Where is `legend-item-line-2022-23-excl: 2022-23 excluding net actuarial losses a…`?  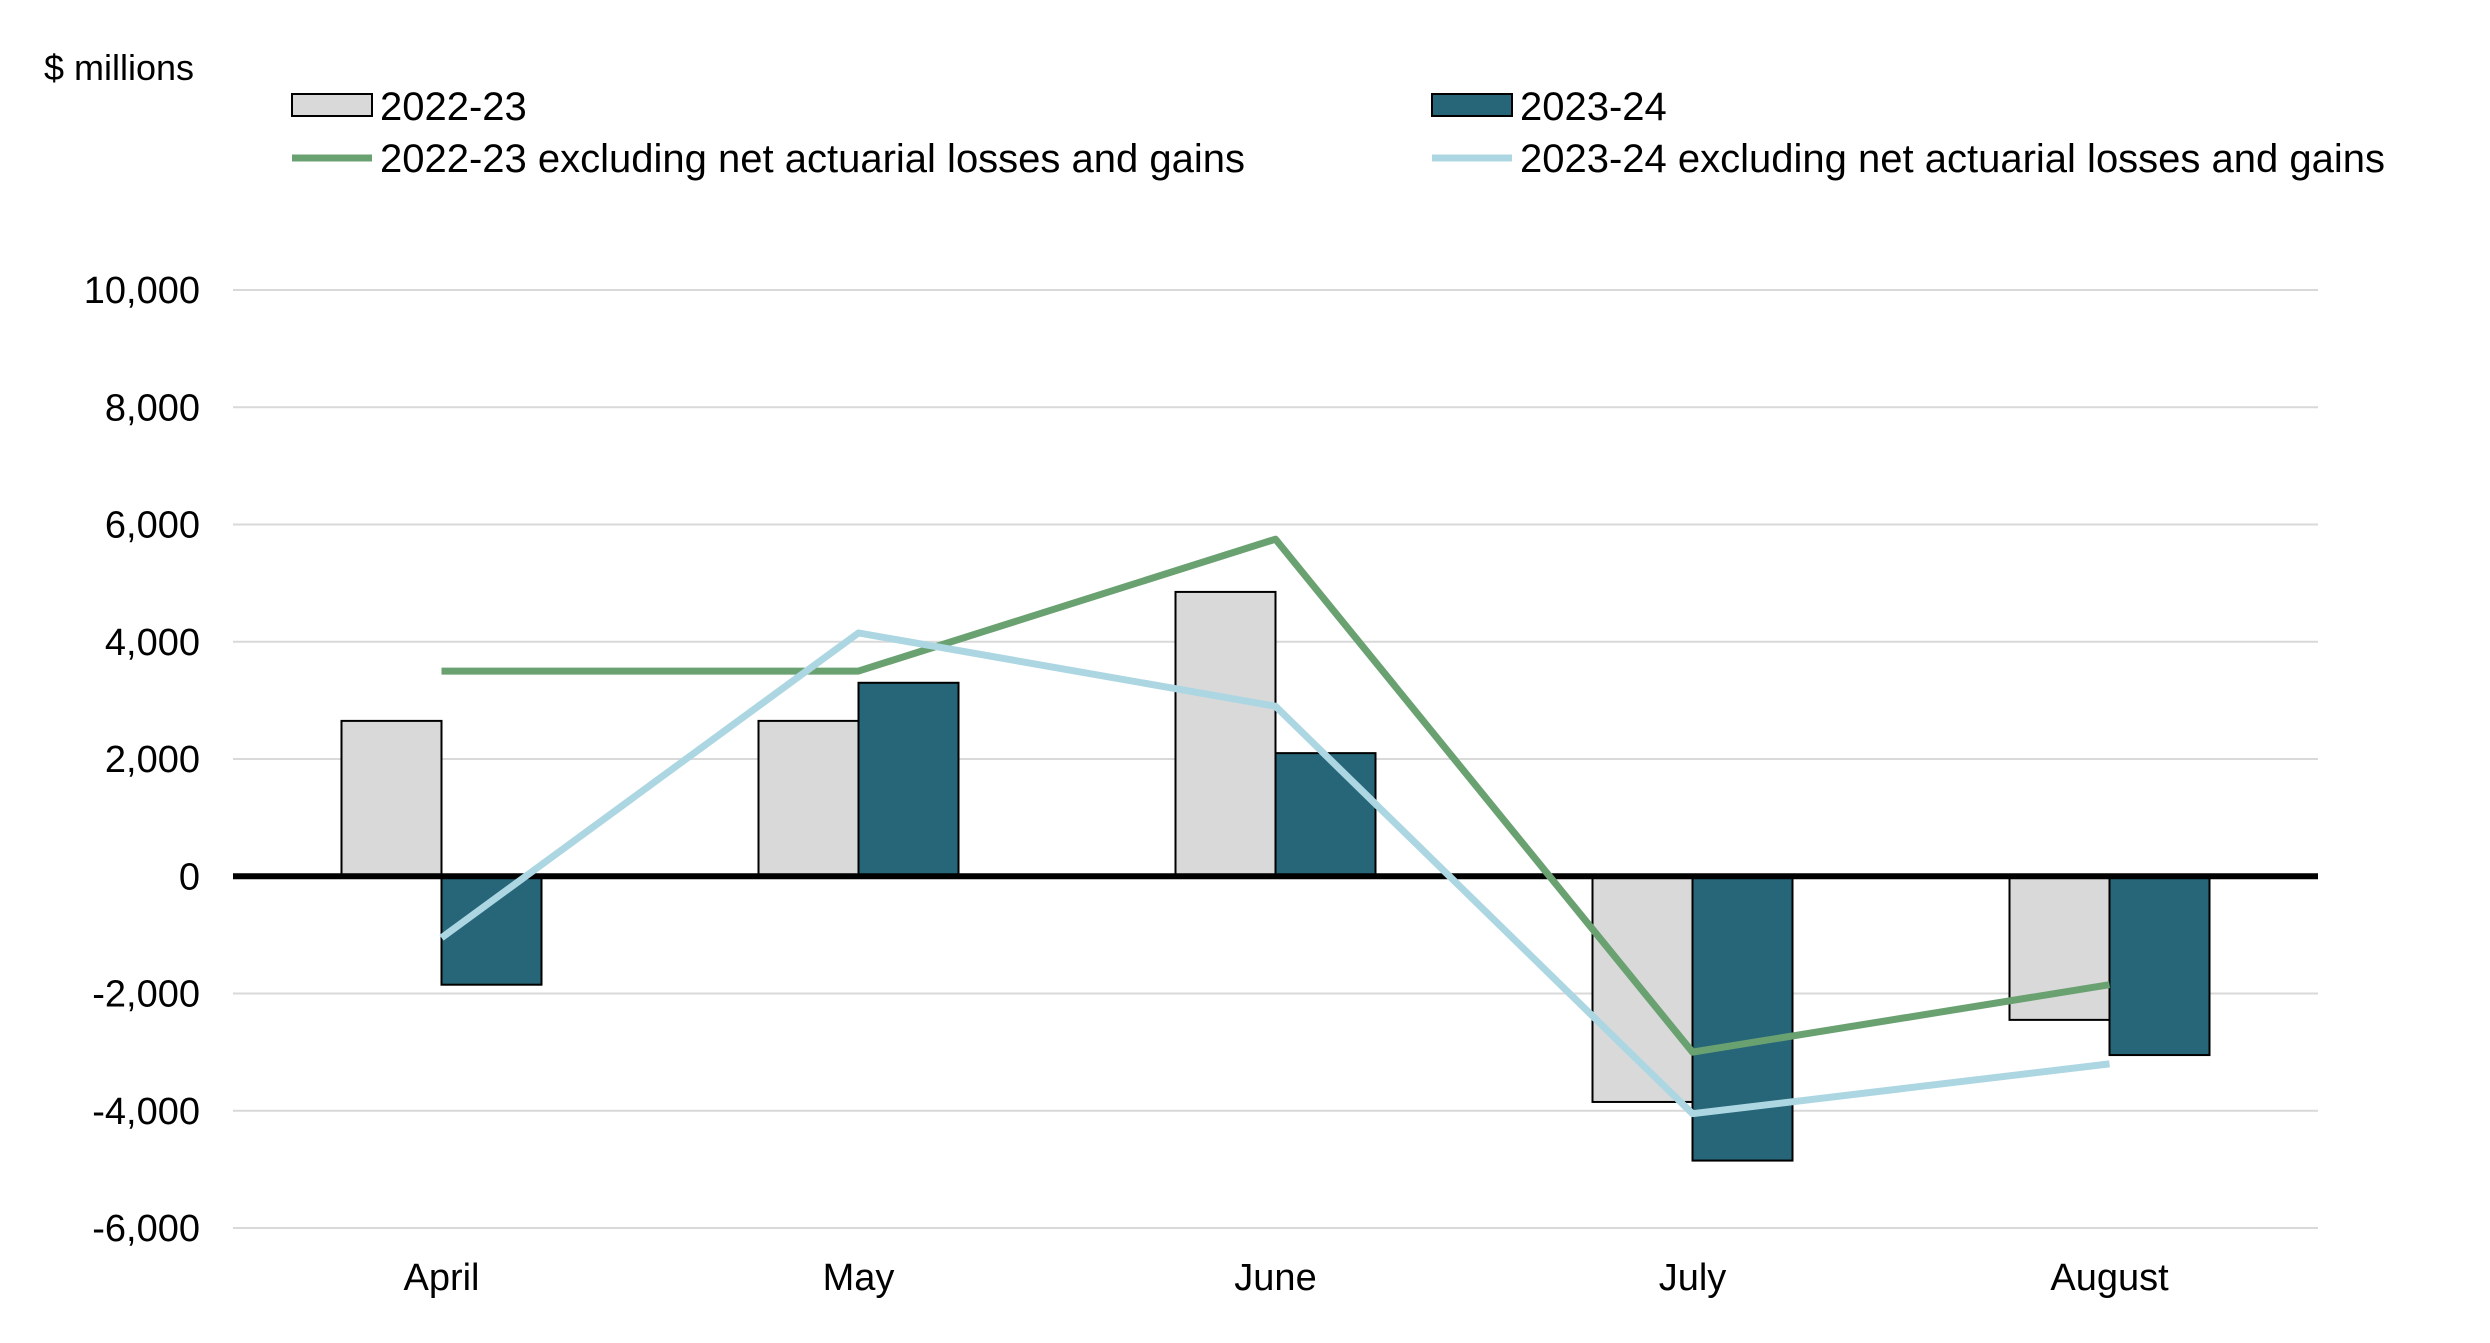
legend-item-line-2022-23-excl: 2022-23 excluding net actuarial losses a… is located at coordinates (768, 159).